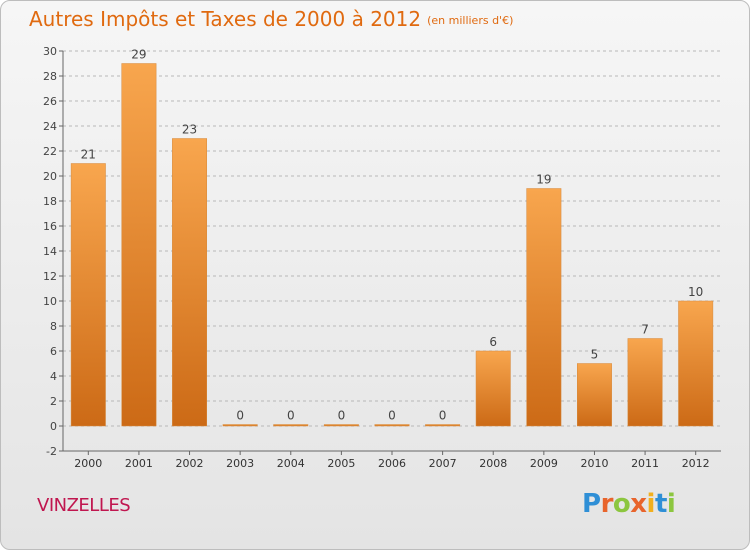 Image resolution: width=750 pixels, height=550 pixels. Describe the element at coordinates (392, 425) in the screenshot. I see `bar-2006` at that location.